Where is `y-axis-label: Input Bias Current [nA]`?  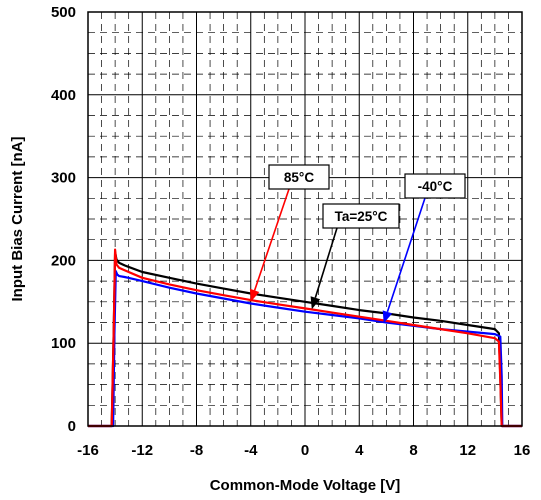
y-axis-label: Input Bias Current [nA] is located at coordinates (17, 219).